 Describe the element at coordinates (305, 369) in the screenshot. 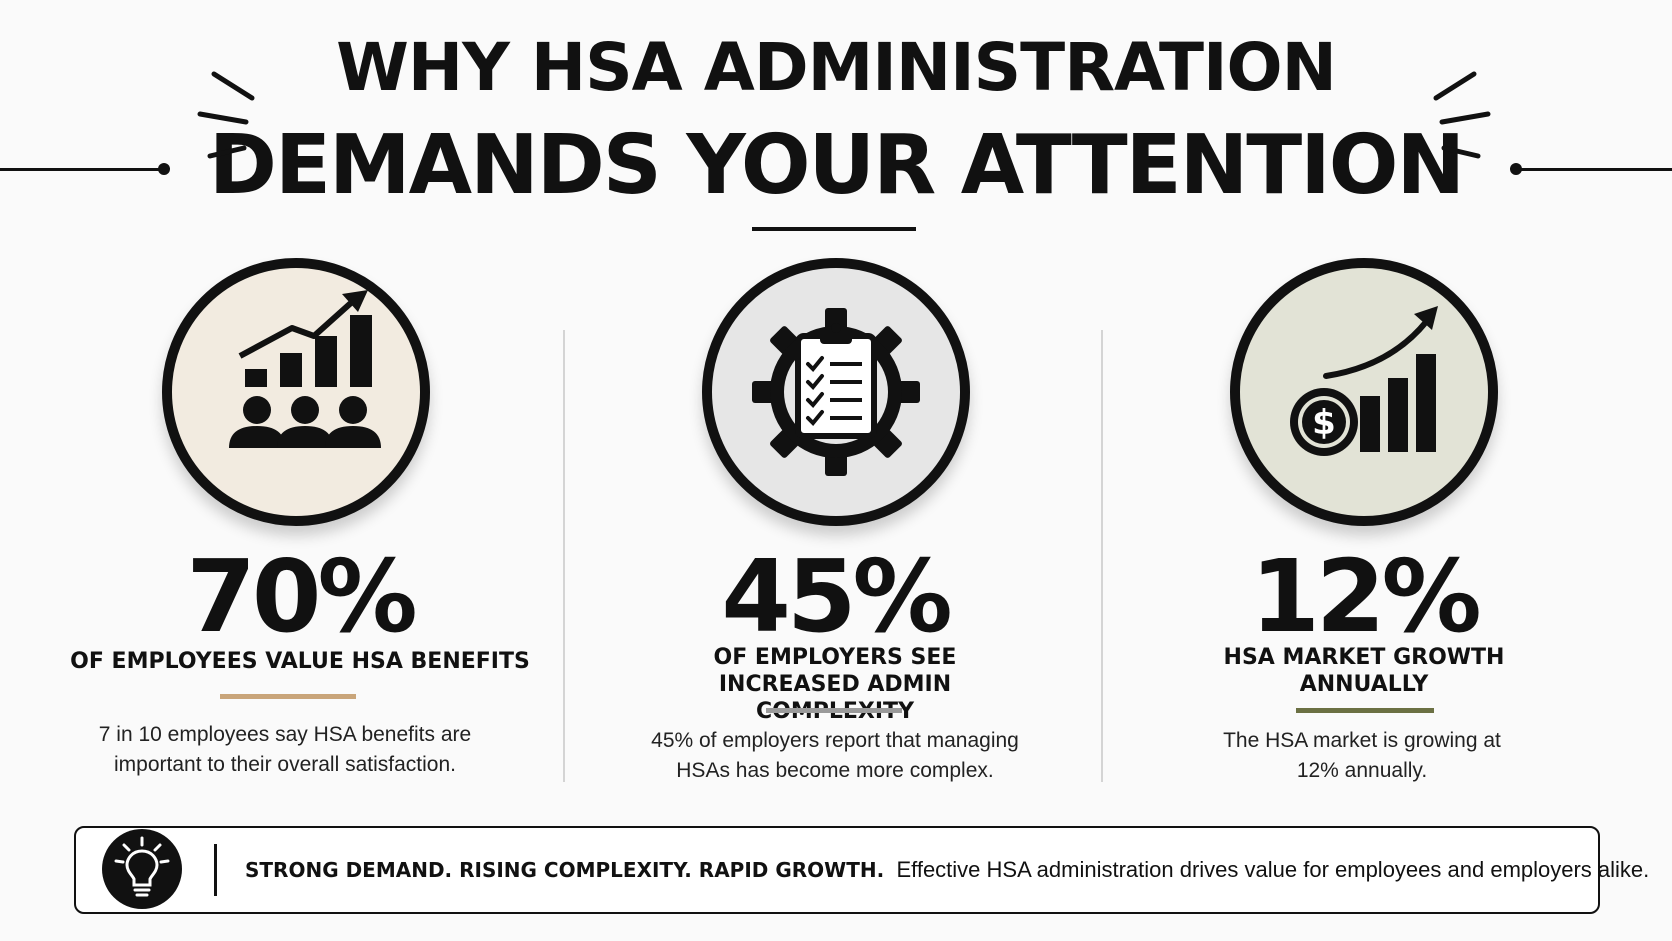

I see `people-growth-chart-icon` at that location.